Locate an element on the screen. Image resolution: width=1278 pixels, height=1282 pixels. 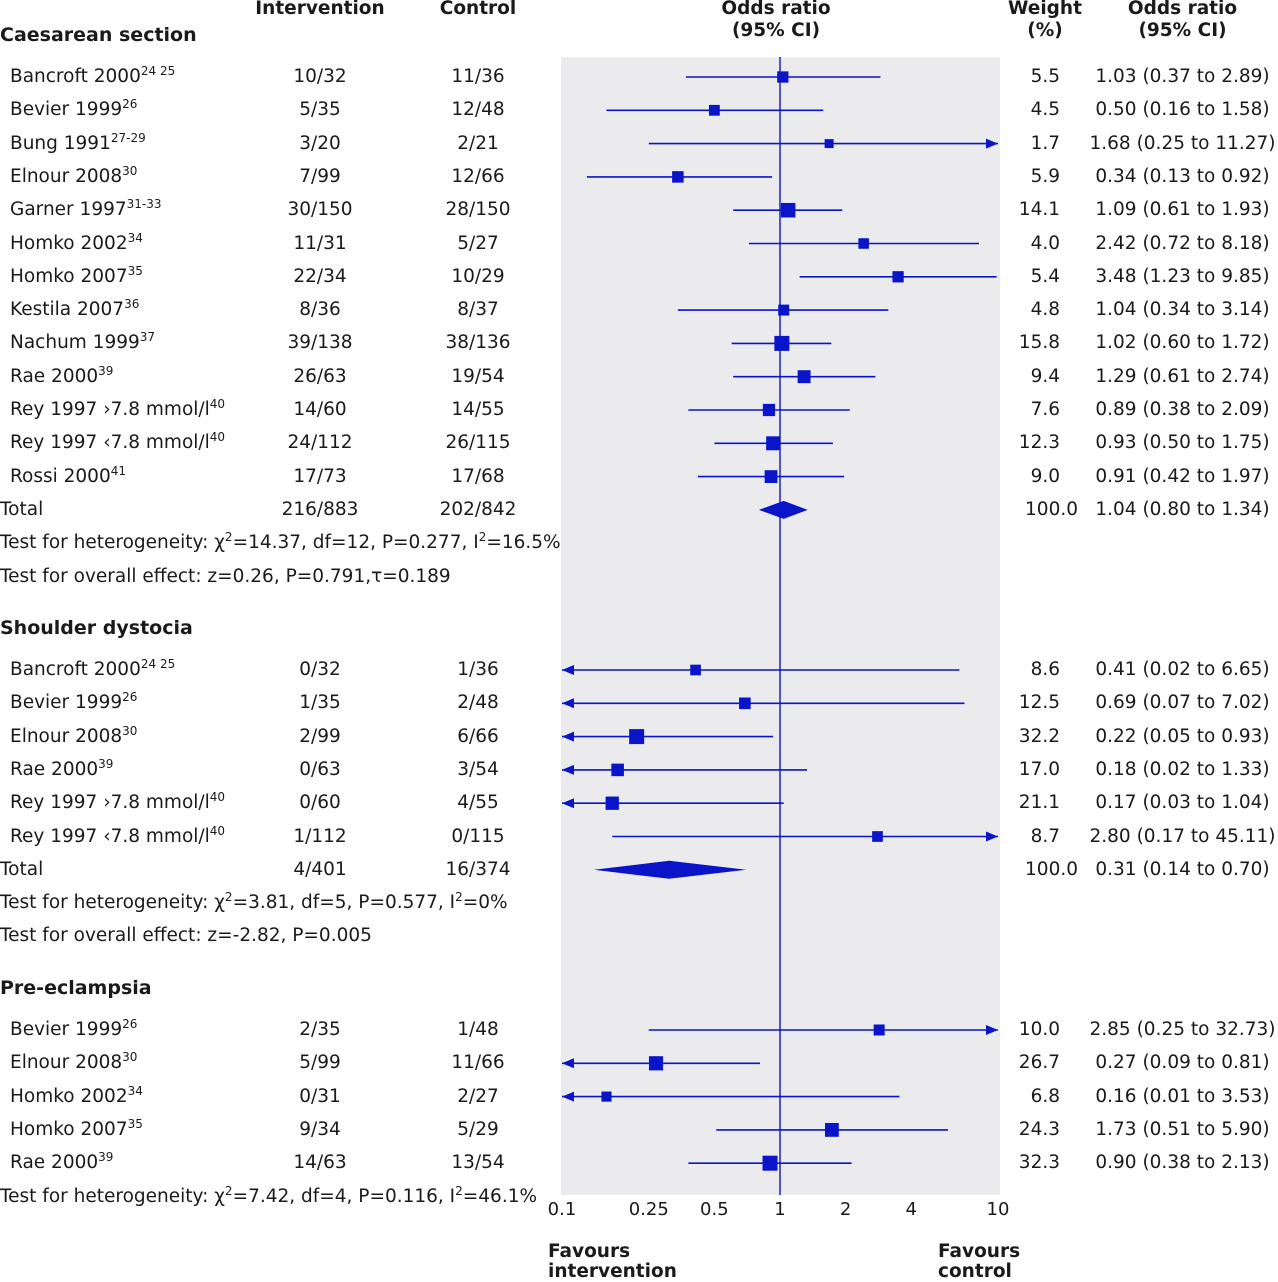
study-reference: 39 is located at coordinates (106, 763).